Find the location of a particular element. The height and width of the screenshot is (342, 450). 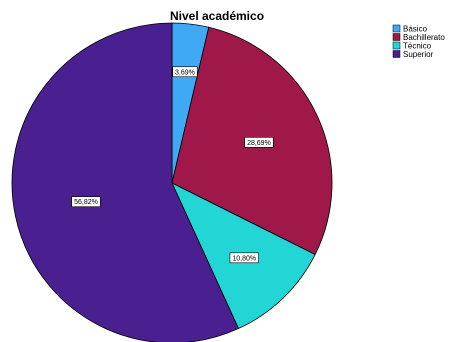

data-label-superior: 56,82% is located at coordinates (86, 202).